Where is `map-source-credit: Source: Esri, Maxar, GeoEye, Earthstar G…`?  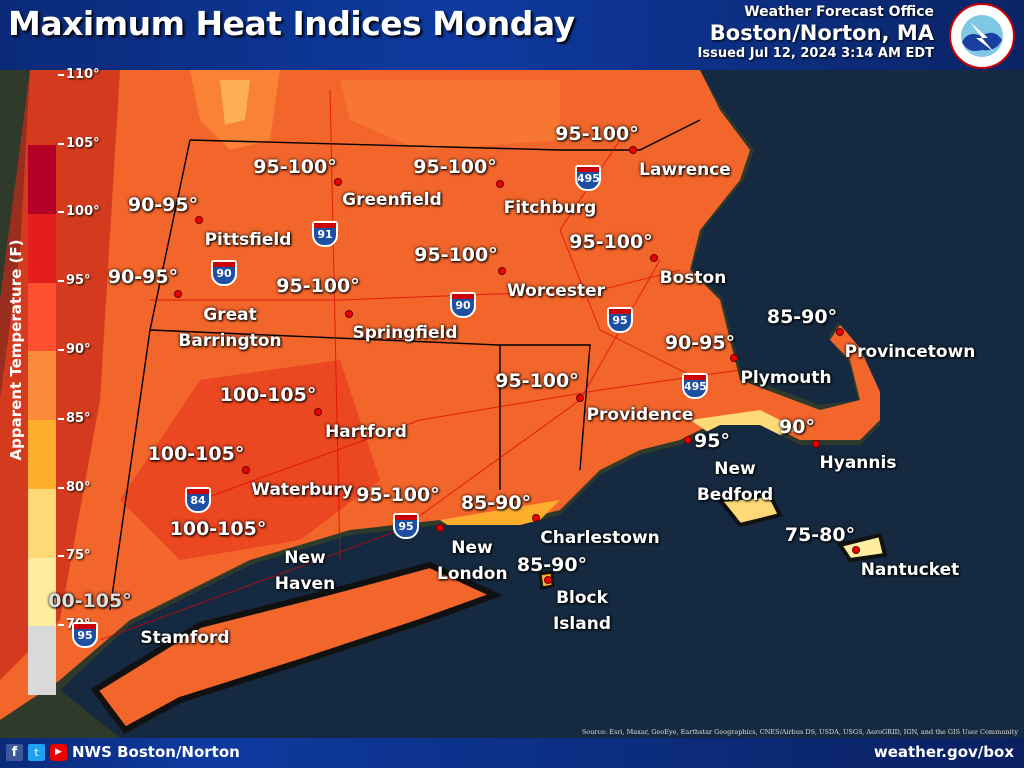
map-source-credit: Source: Esri, Maxar, GeoEye, Earthstar G… is located at coordinates (799, 732).